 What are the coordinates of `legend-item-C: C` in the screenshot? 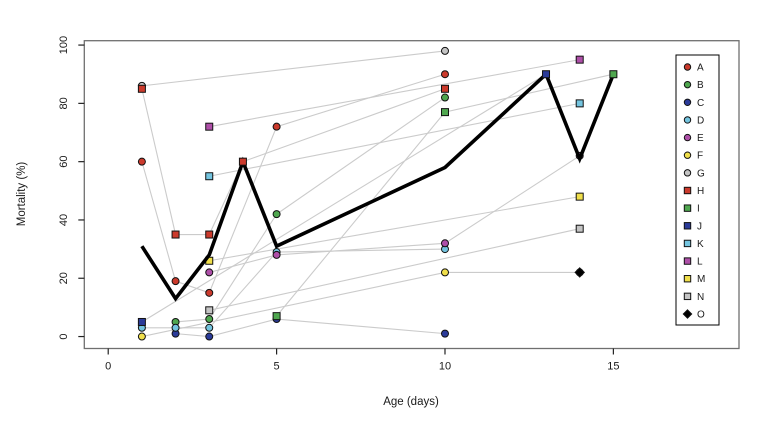 It's located at (693, 103).